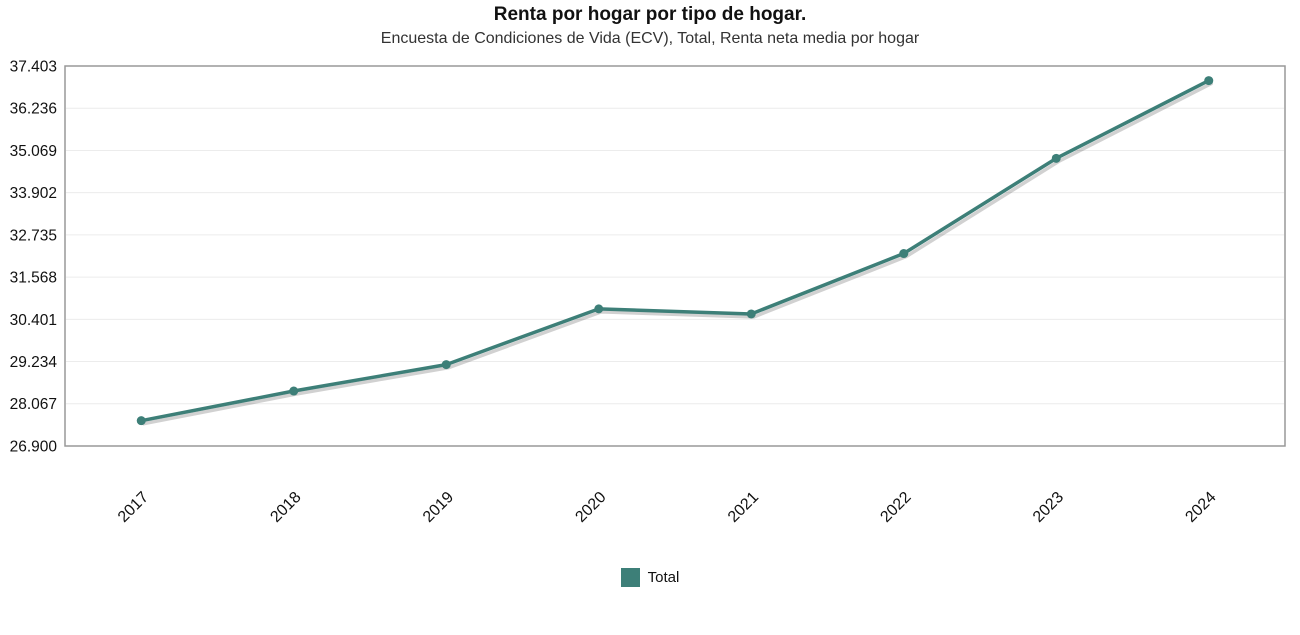  Describe the element at coordinates (599, 309) in the screenshot. I see `data-point-2020` at that location.